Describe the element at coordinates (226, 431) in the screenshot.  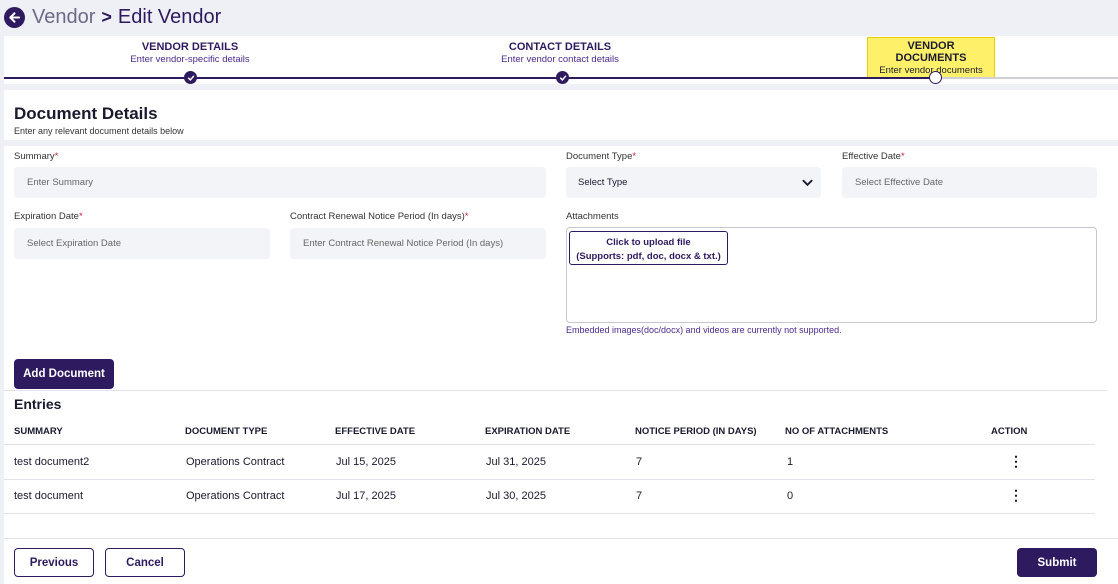
I see `column-header-document-type: DOCUMENT TYPE` at that location.